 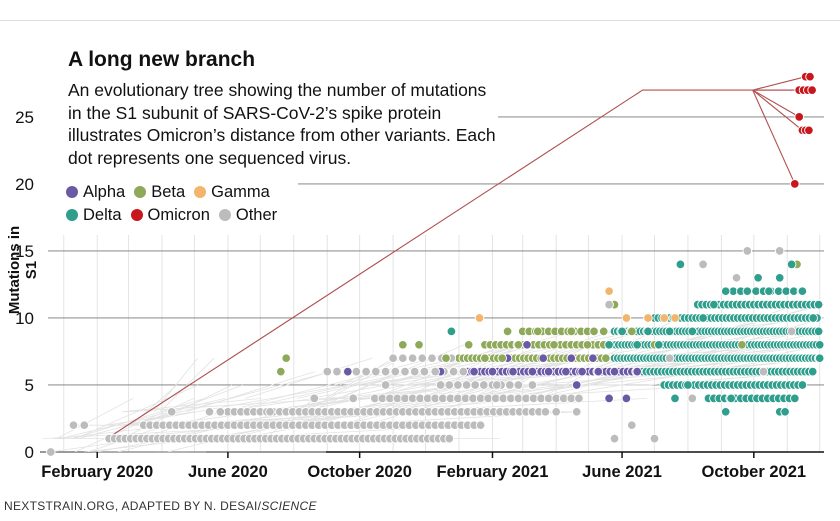 I want to click on x-tick-label: June 2020, so click(x=228, y=472).